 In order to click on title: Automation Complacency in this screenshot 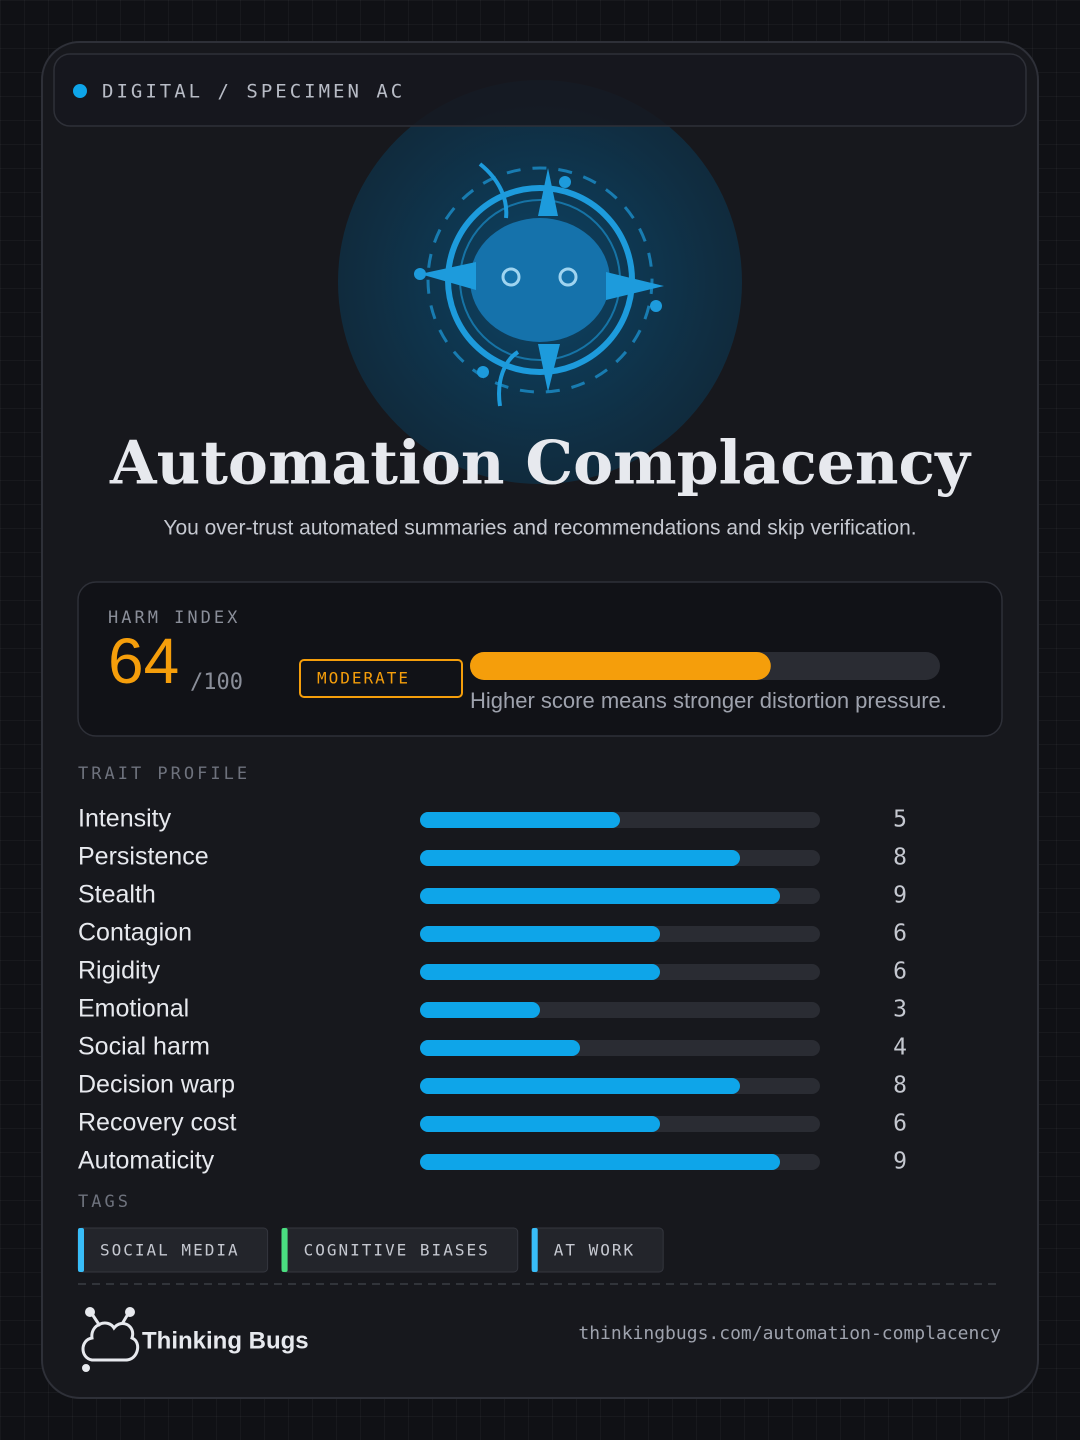, I will do `click(540, 464)`.